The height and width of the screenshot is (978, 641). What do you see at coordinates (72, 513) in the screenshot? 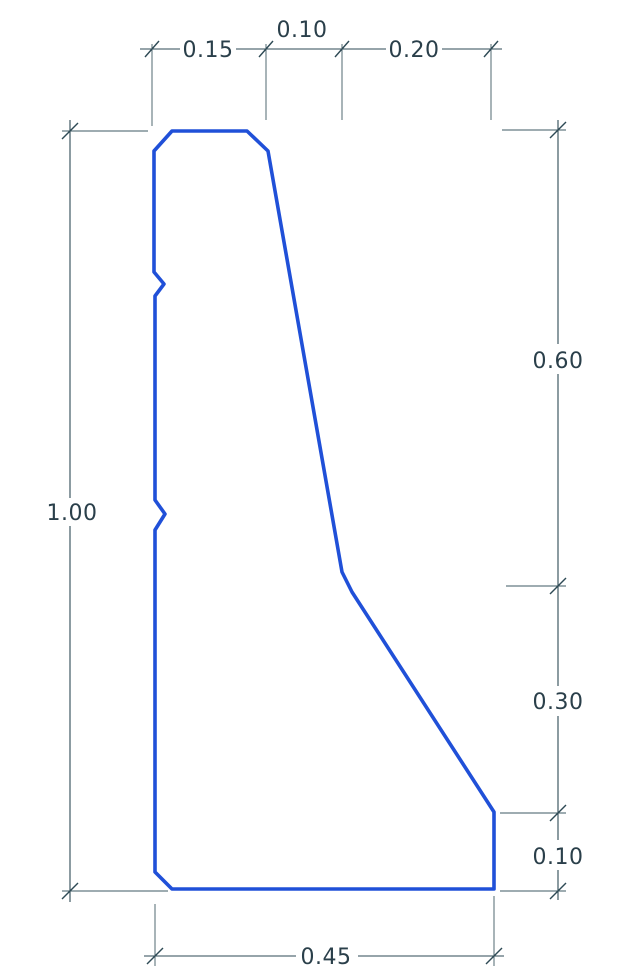
I see `dim-label-total-height: 1.00` at bounding box center [72, 513].